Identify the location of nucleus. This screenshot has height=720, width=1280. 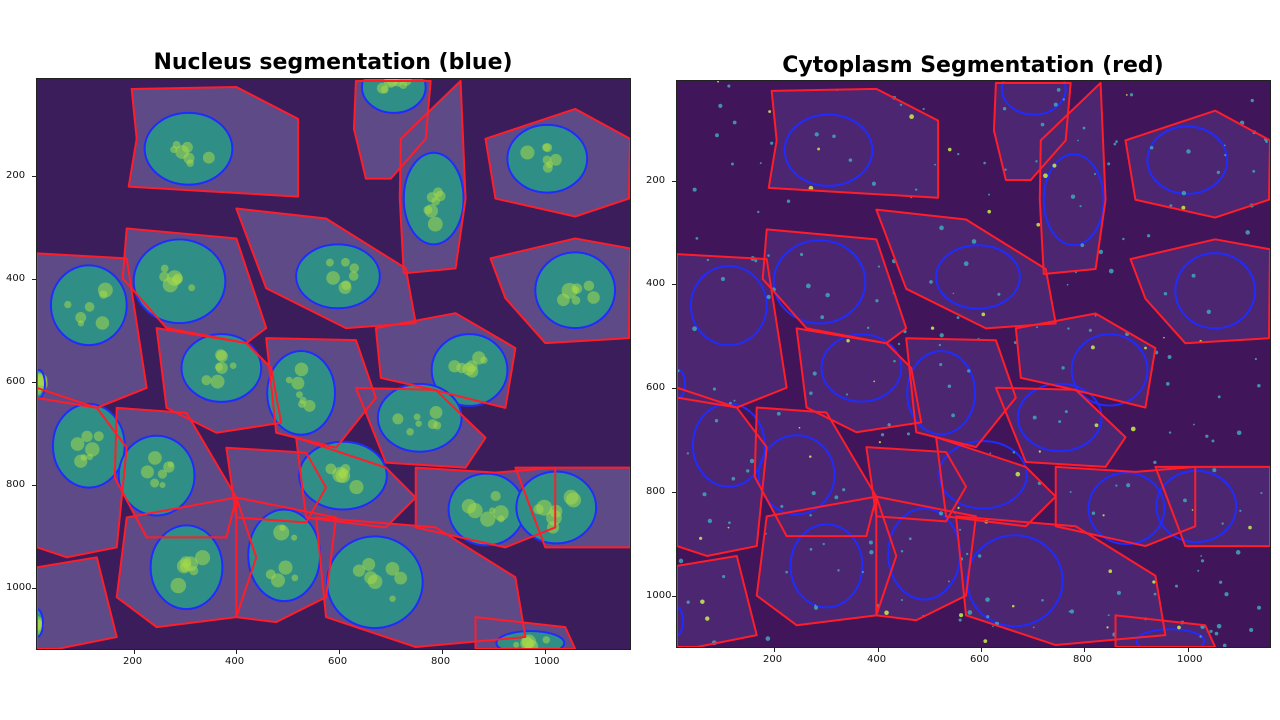
(284, 555).